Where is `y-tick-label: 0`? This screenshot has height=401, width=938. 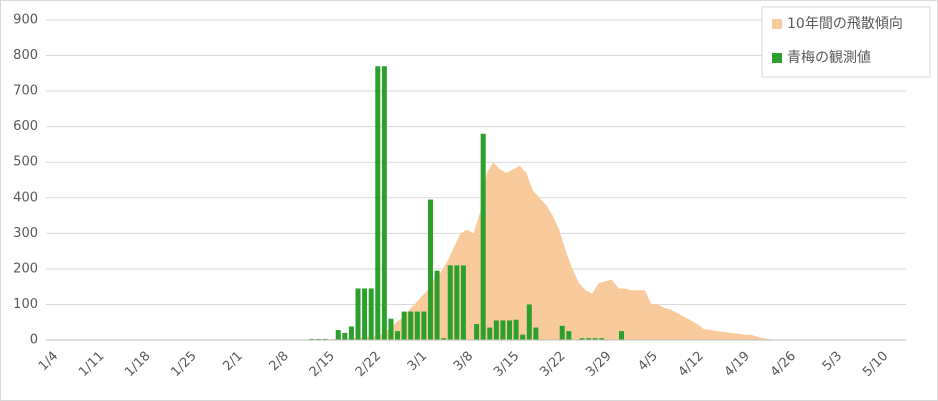
y-tick-label: 0 is located at coordinates (34, 340).